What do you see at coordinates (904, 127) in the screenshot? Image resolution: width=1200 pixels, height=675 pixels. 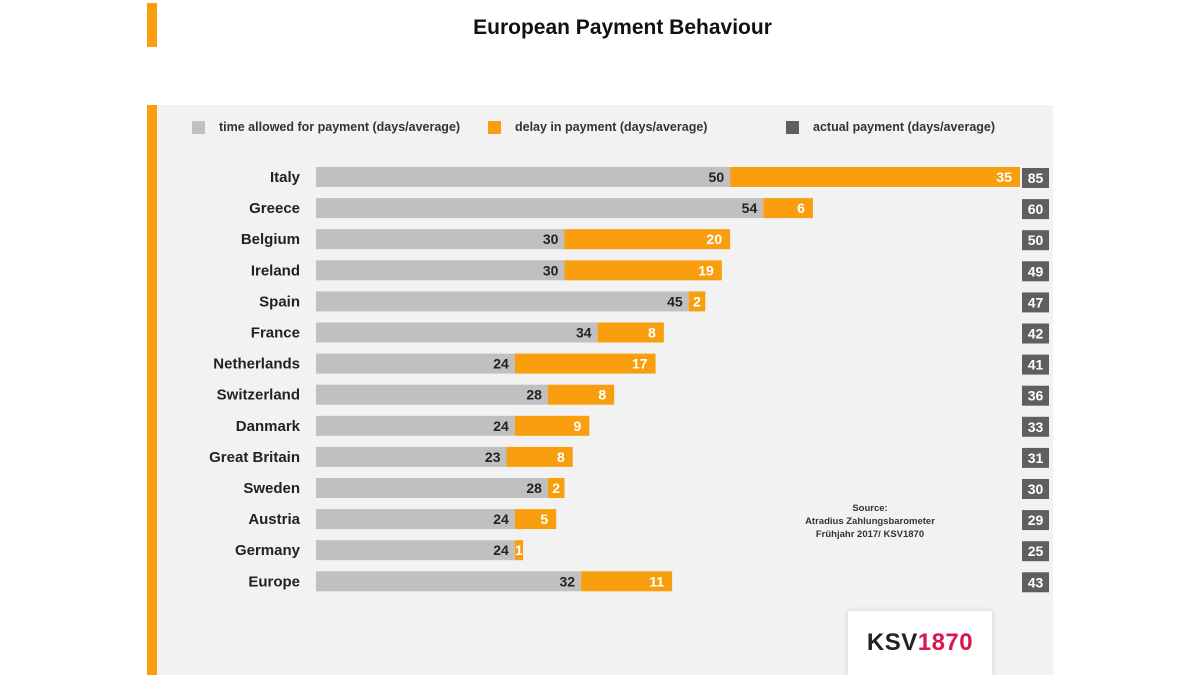 I see `legend-label-actual: actual payment (days/average)` at bounding box center [904, 127].